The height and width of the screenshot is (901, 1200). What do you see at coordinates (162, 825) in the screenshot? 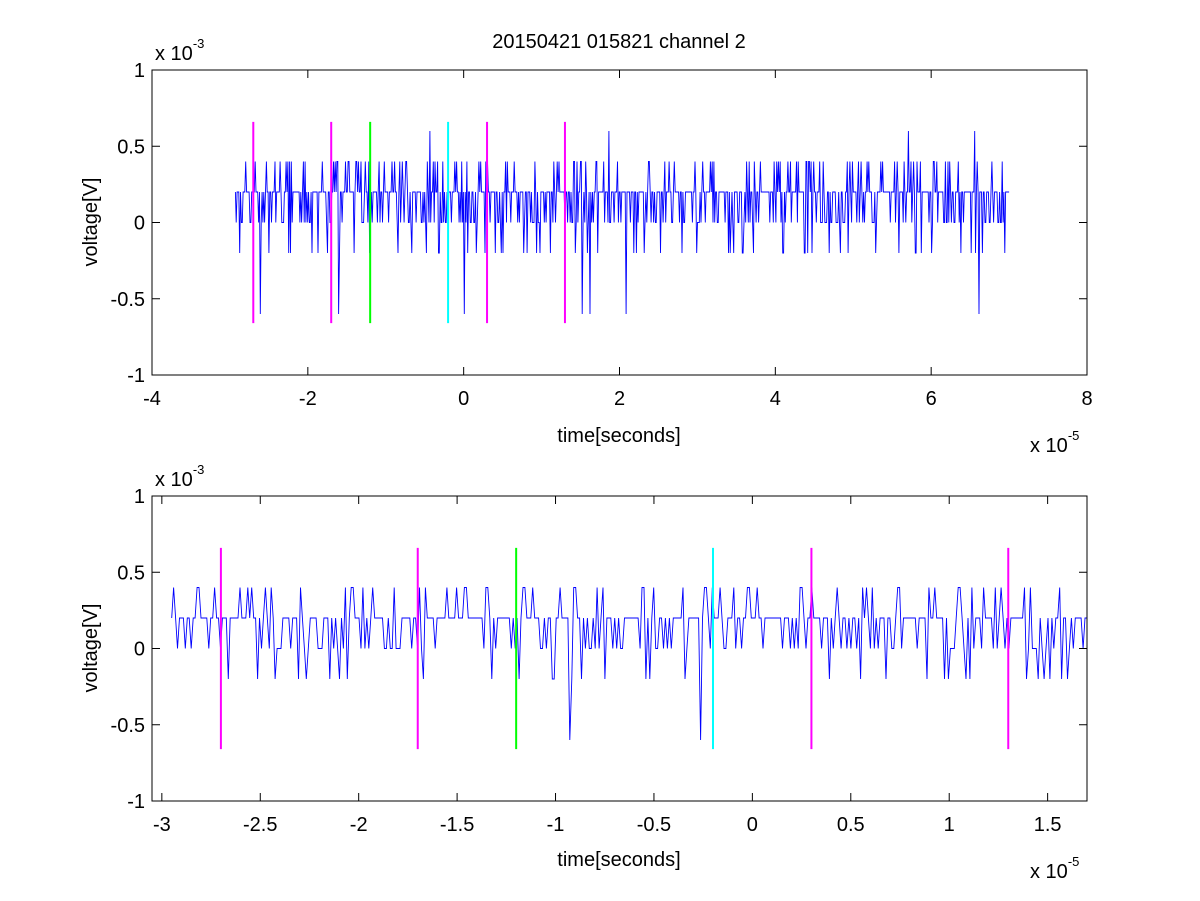
I see `x-tick-label: -3` at bounding box center [162, 825].